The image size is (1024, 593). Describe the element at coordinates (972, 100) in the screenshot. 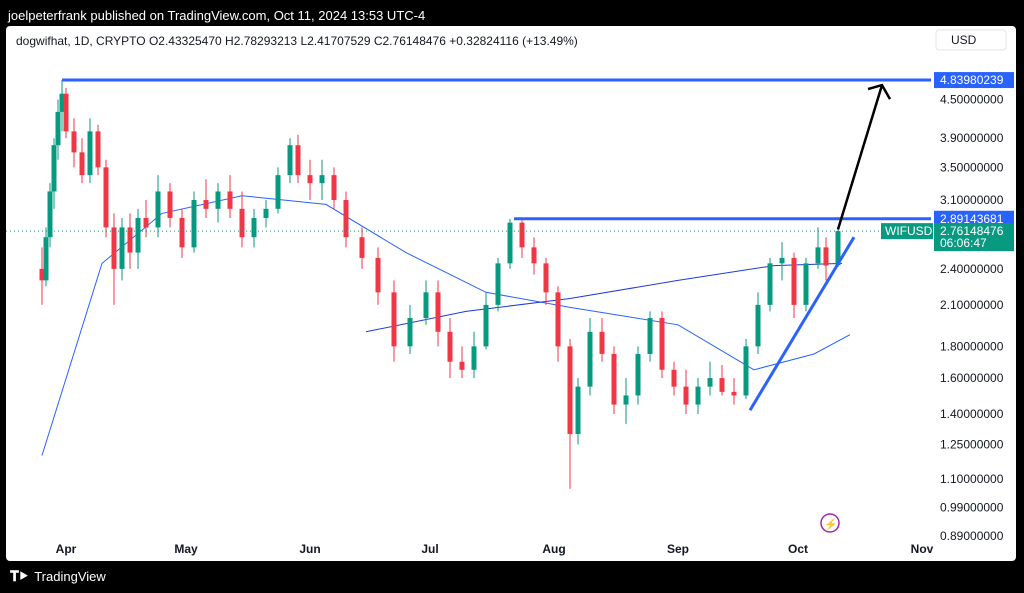

I see `y-tick-label: 4.50000000` at that location.